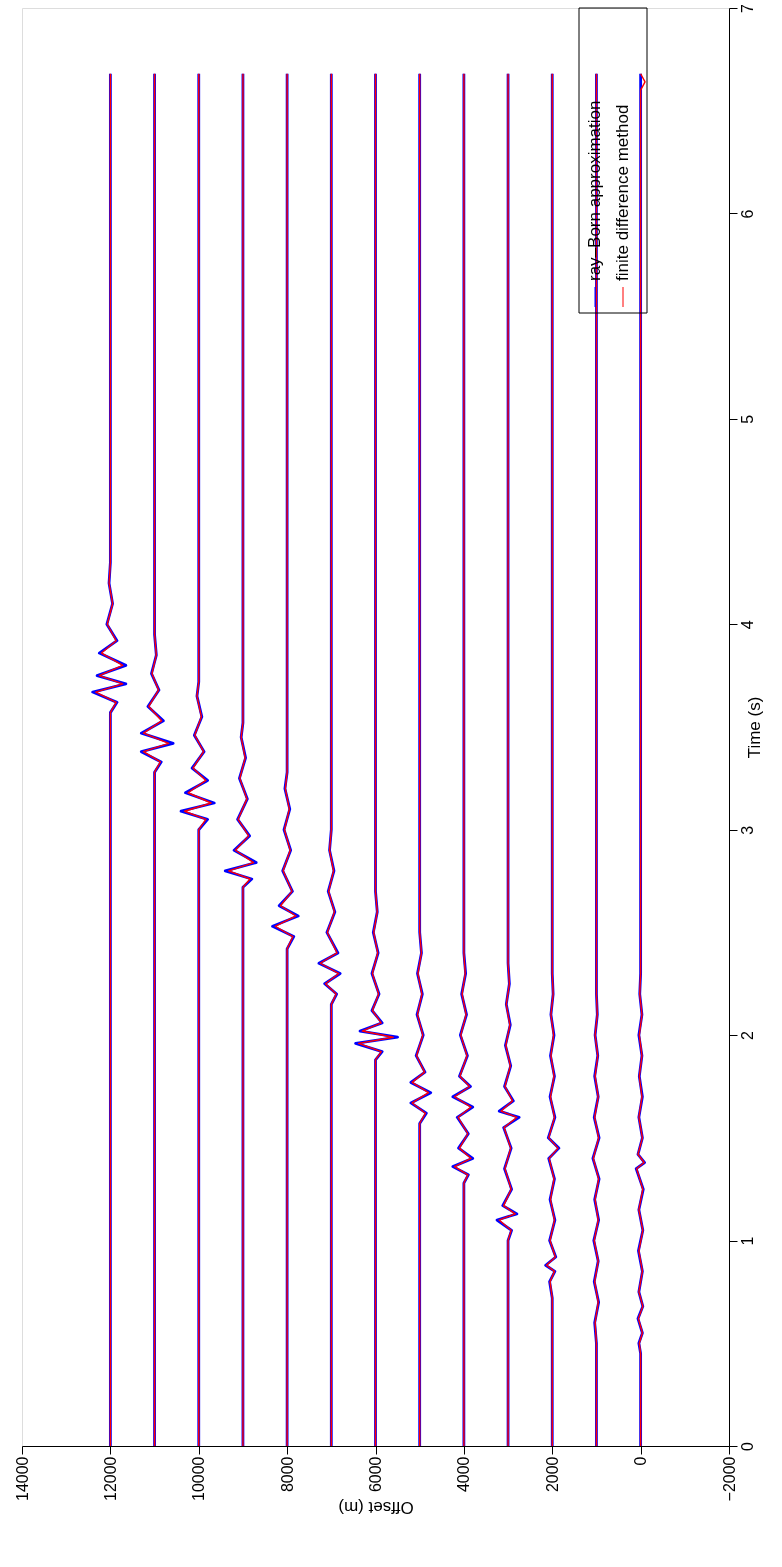  What do you see at coordinates (747, 625) in the screenshot?
I see `y-tick-label: 4` at bounding box center [747, 625].